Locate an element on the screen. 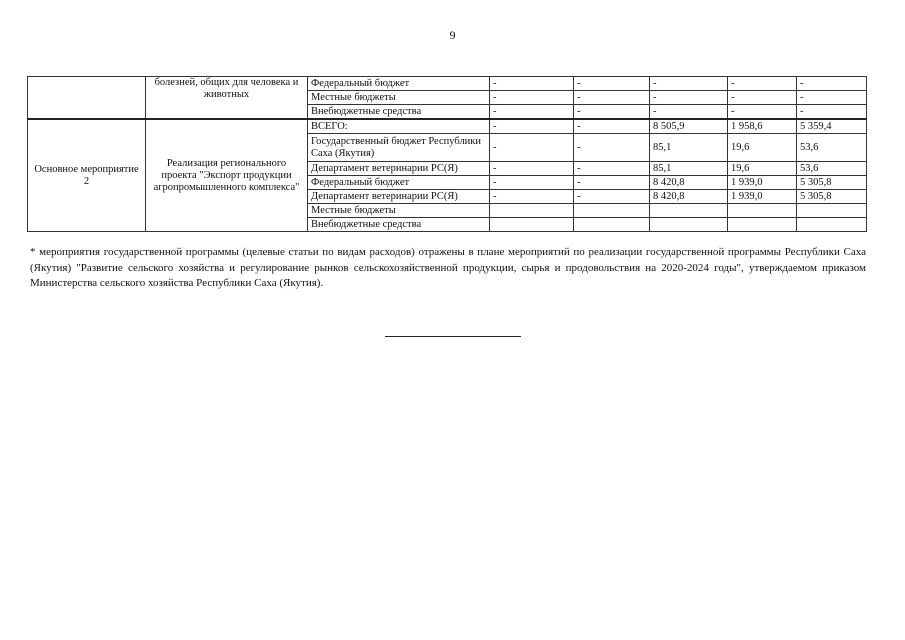 The height and width of the screenshot is (640, 905). table-row: Местные бюджеты - - - - - is located at coordinates (447, 97).